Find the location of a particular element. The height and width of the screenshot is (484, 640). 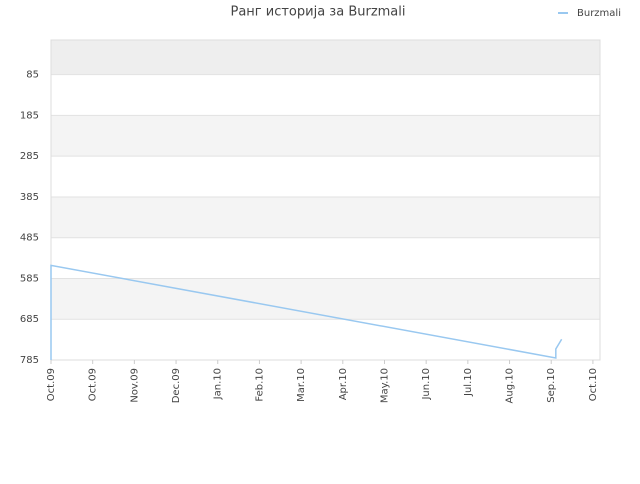

chart-title: Ранг историја за Burzmali is located at coordinates (318, 12).